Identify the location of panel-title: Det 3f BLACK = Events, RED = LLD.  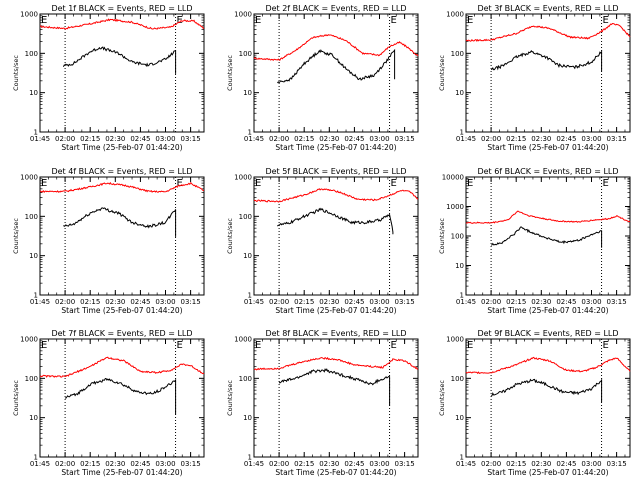
(547, 8).